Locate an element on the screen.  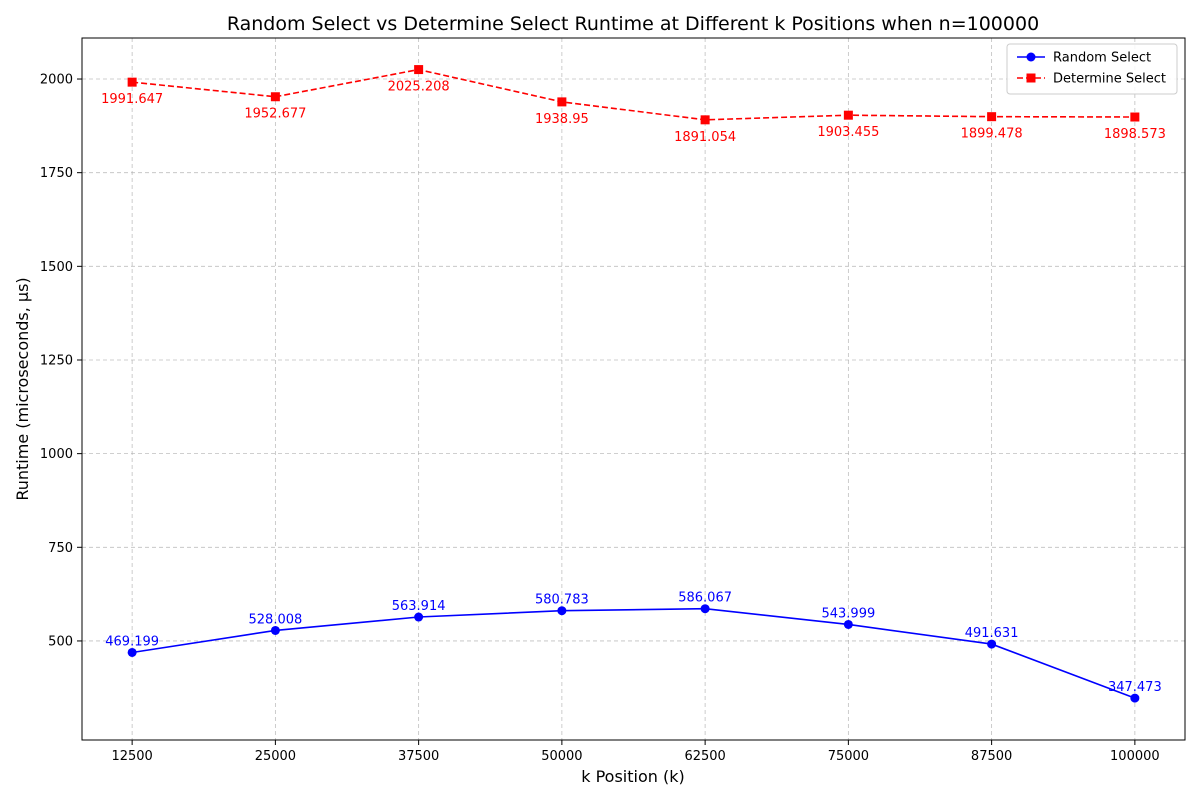
x-tick-label: 50000 is located at coordinates (561, 756).